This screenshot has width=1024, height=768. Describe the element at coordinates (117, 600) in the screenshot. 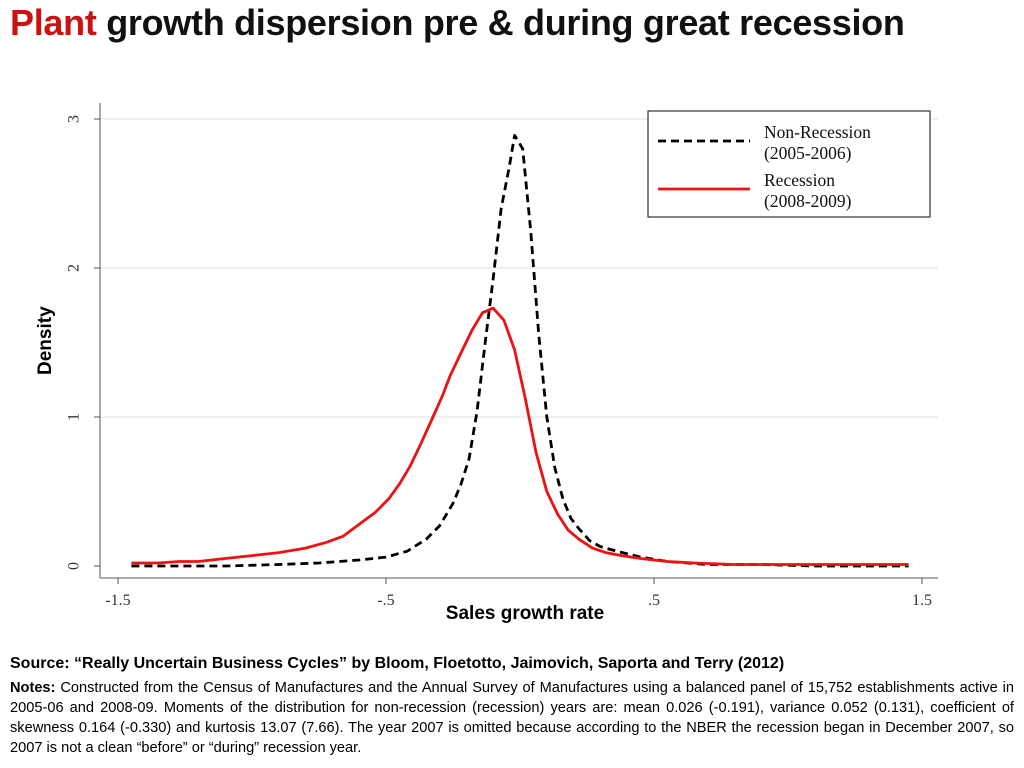

I see `x-tick-label-0: -1.5` at that location.